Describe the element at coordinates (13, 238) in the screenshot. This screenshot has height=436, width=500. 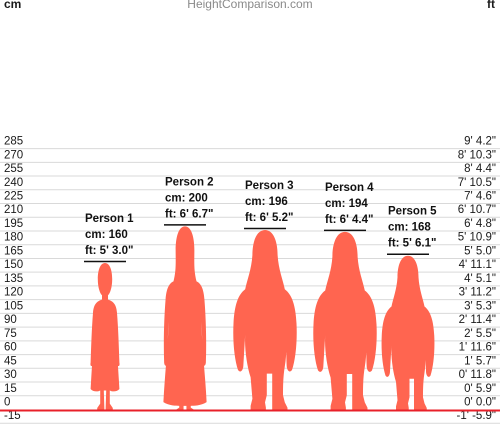
I see `cm-tick-label: 180` at that location.